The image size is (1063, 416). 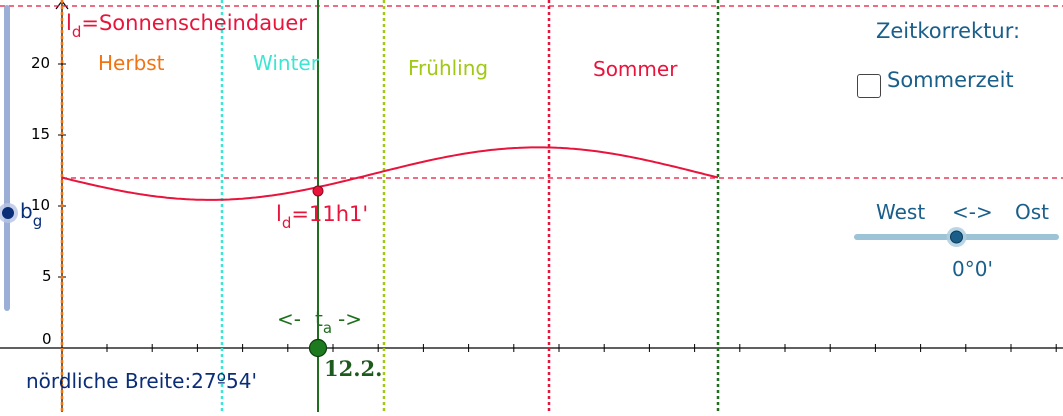 What do you see at coordinates (322, 217) in the screenshot?
I see `current-daylight-label: ld=11h1'` at bounding box center [322, 217].